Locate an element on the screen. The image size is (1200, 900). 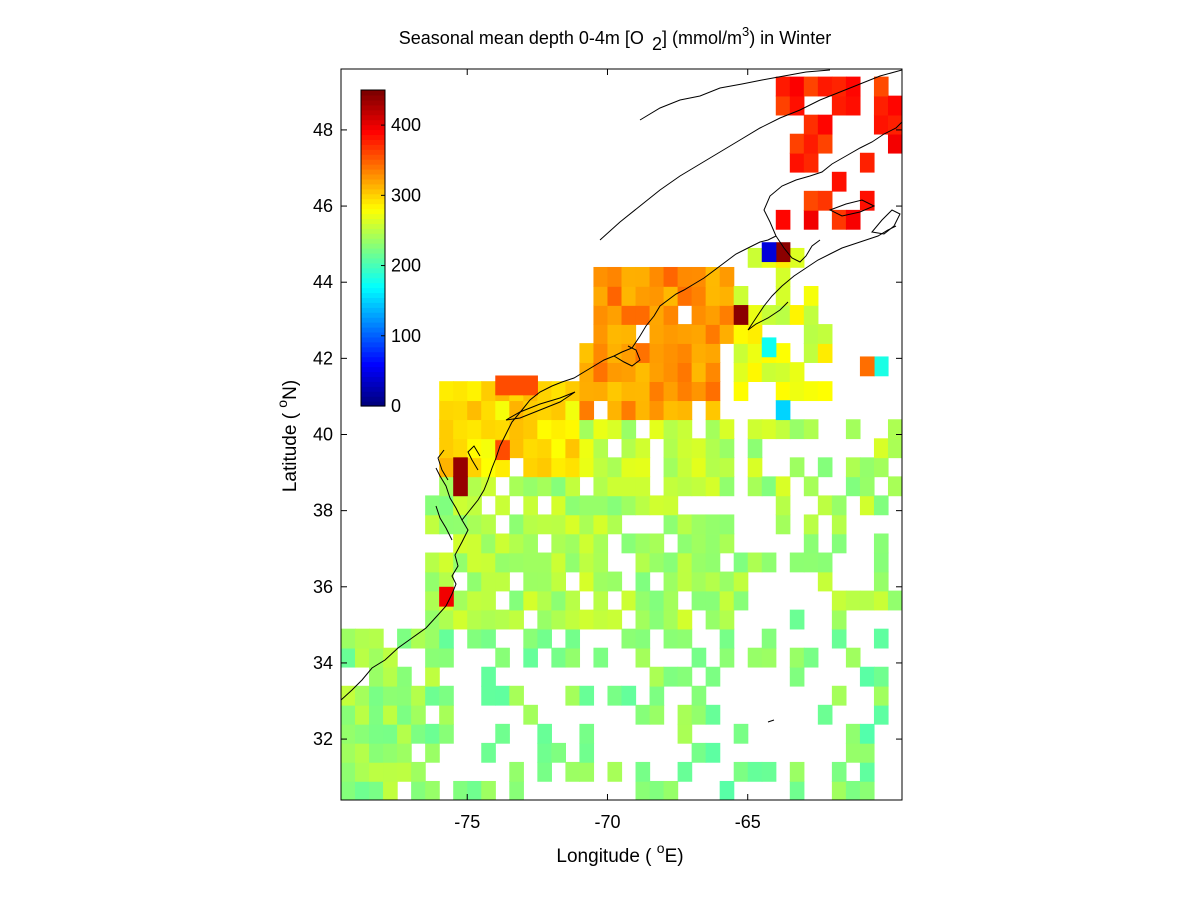
y-tick-label: 48 is located at coordinates (323, 130).